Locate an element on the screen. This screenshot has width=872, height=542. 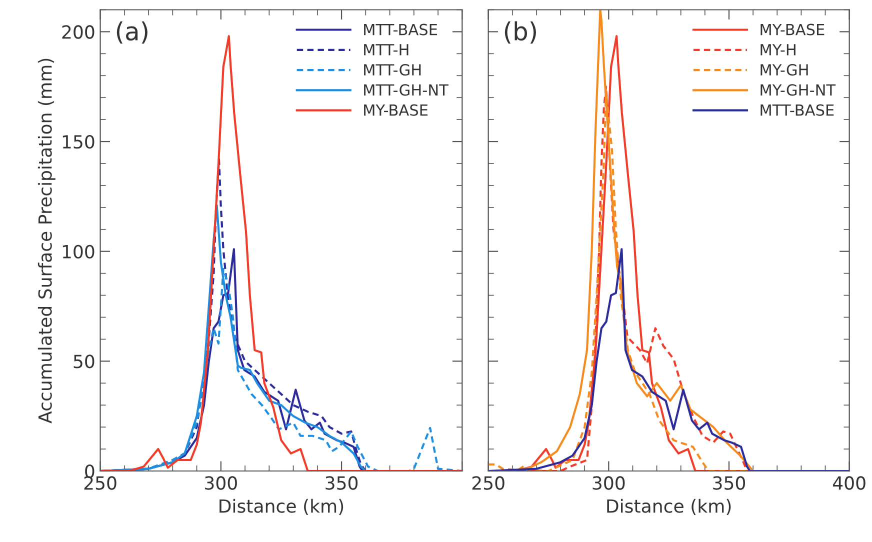
legend-label: MTT-GH is located at coordinates (392, 70).